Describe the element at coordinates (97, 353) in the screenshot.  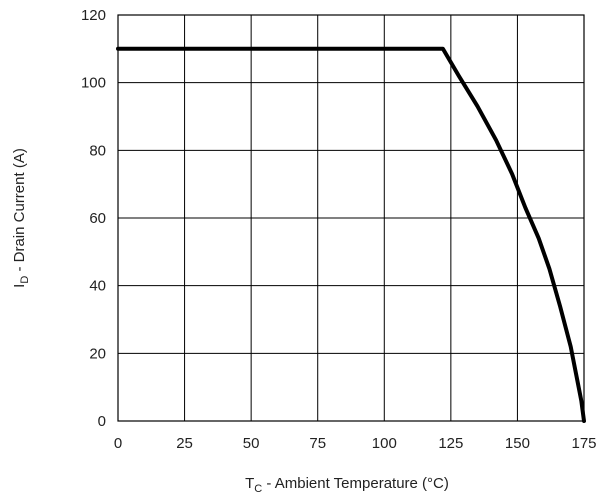
I see `y-tick-label: 20` at that location.